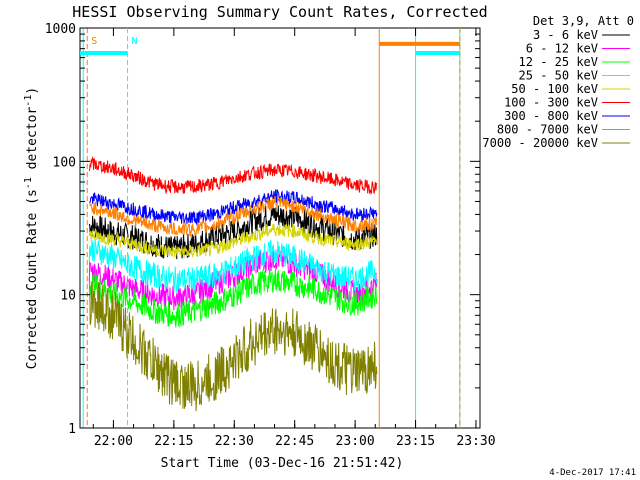  Describe the element at coordinates (294, 441) in the screenshot. I see `x-tick-label-3: 22:45` at that location.